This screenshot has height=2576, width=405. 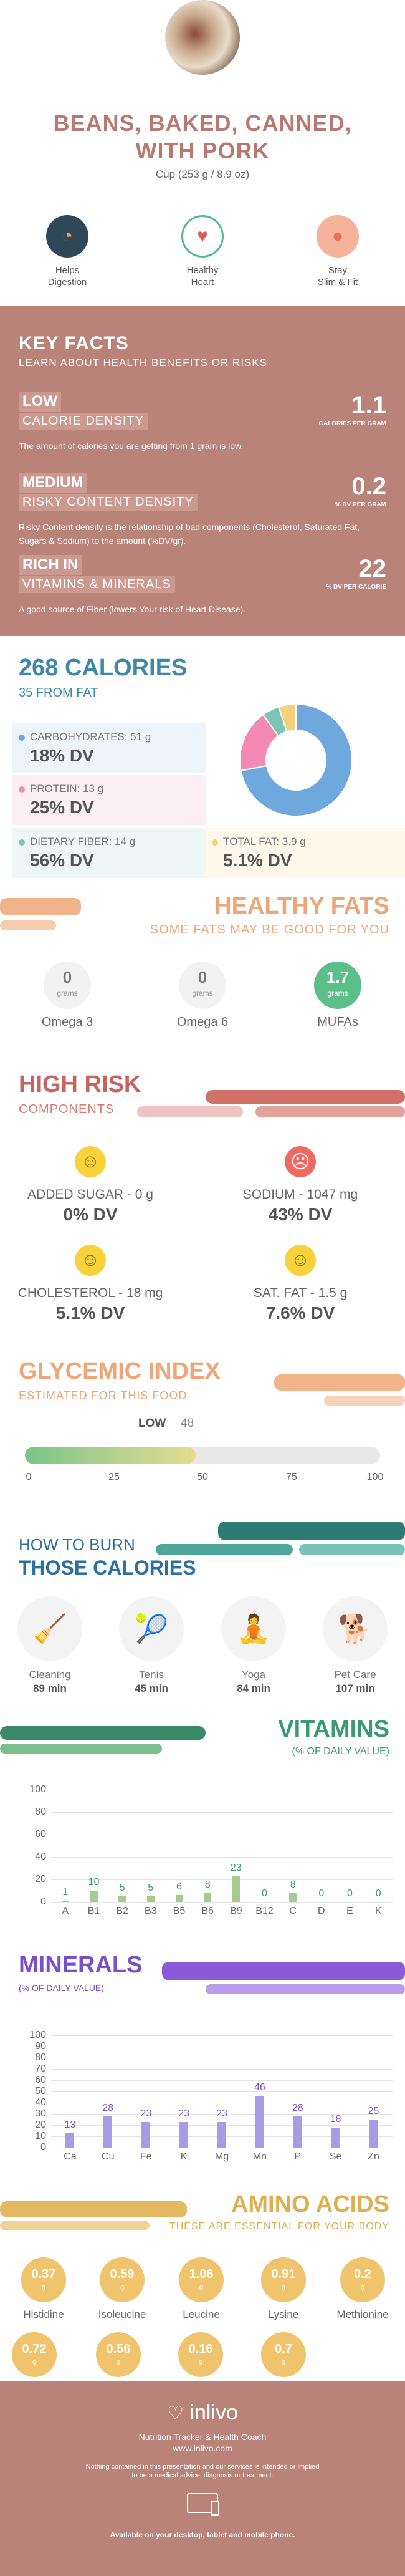 What do you see at coordinates (264, 1893) in the screenshot?
I see `chart-bar-value: 0` at bounding box center [264, 1893].